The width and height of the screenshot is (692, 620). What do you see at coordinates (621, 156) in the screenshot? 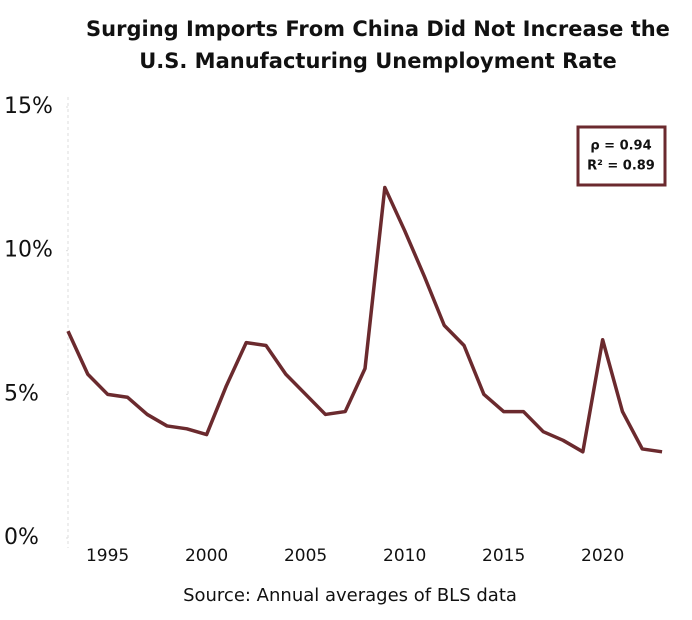
I see `annotation-box` at bounding box center [621, 156].